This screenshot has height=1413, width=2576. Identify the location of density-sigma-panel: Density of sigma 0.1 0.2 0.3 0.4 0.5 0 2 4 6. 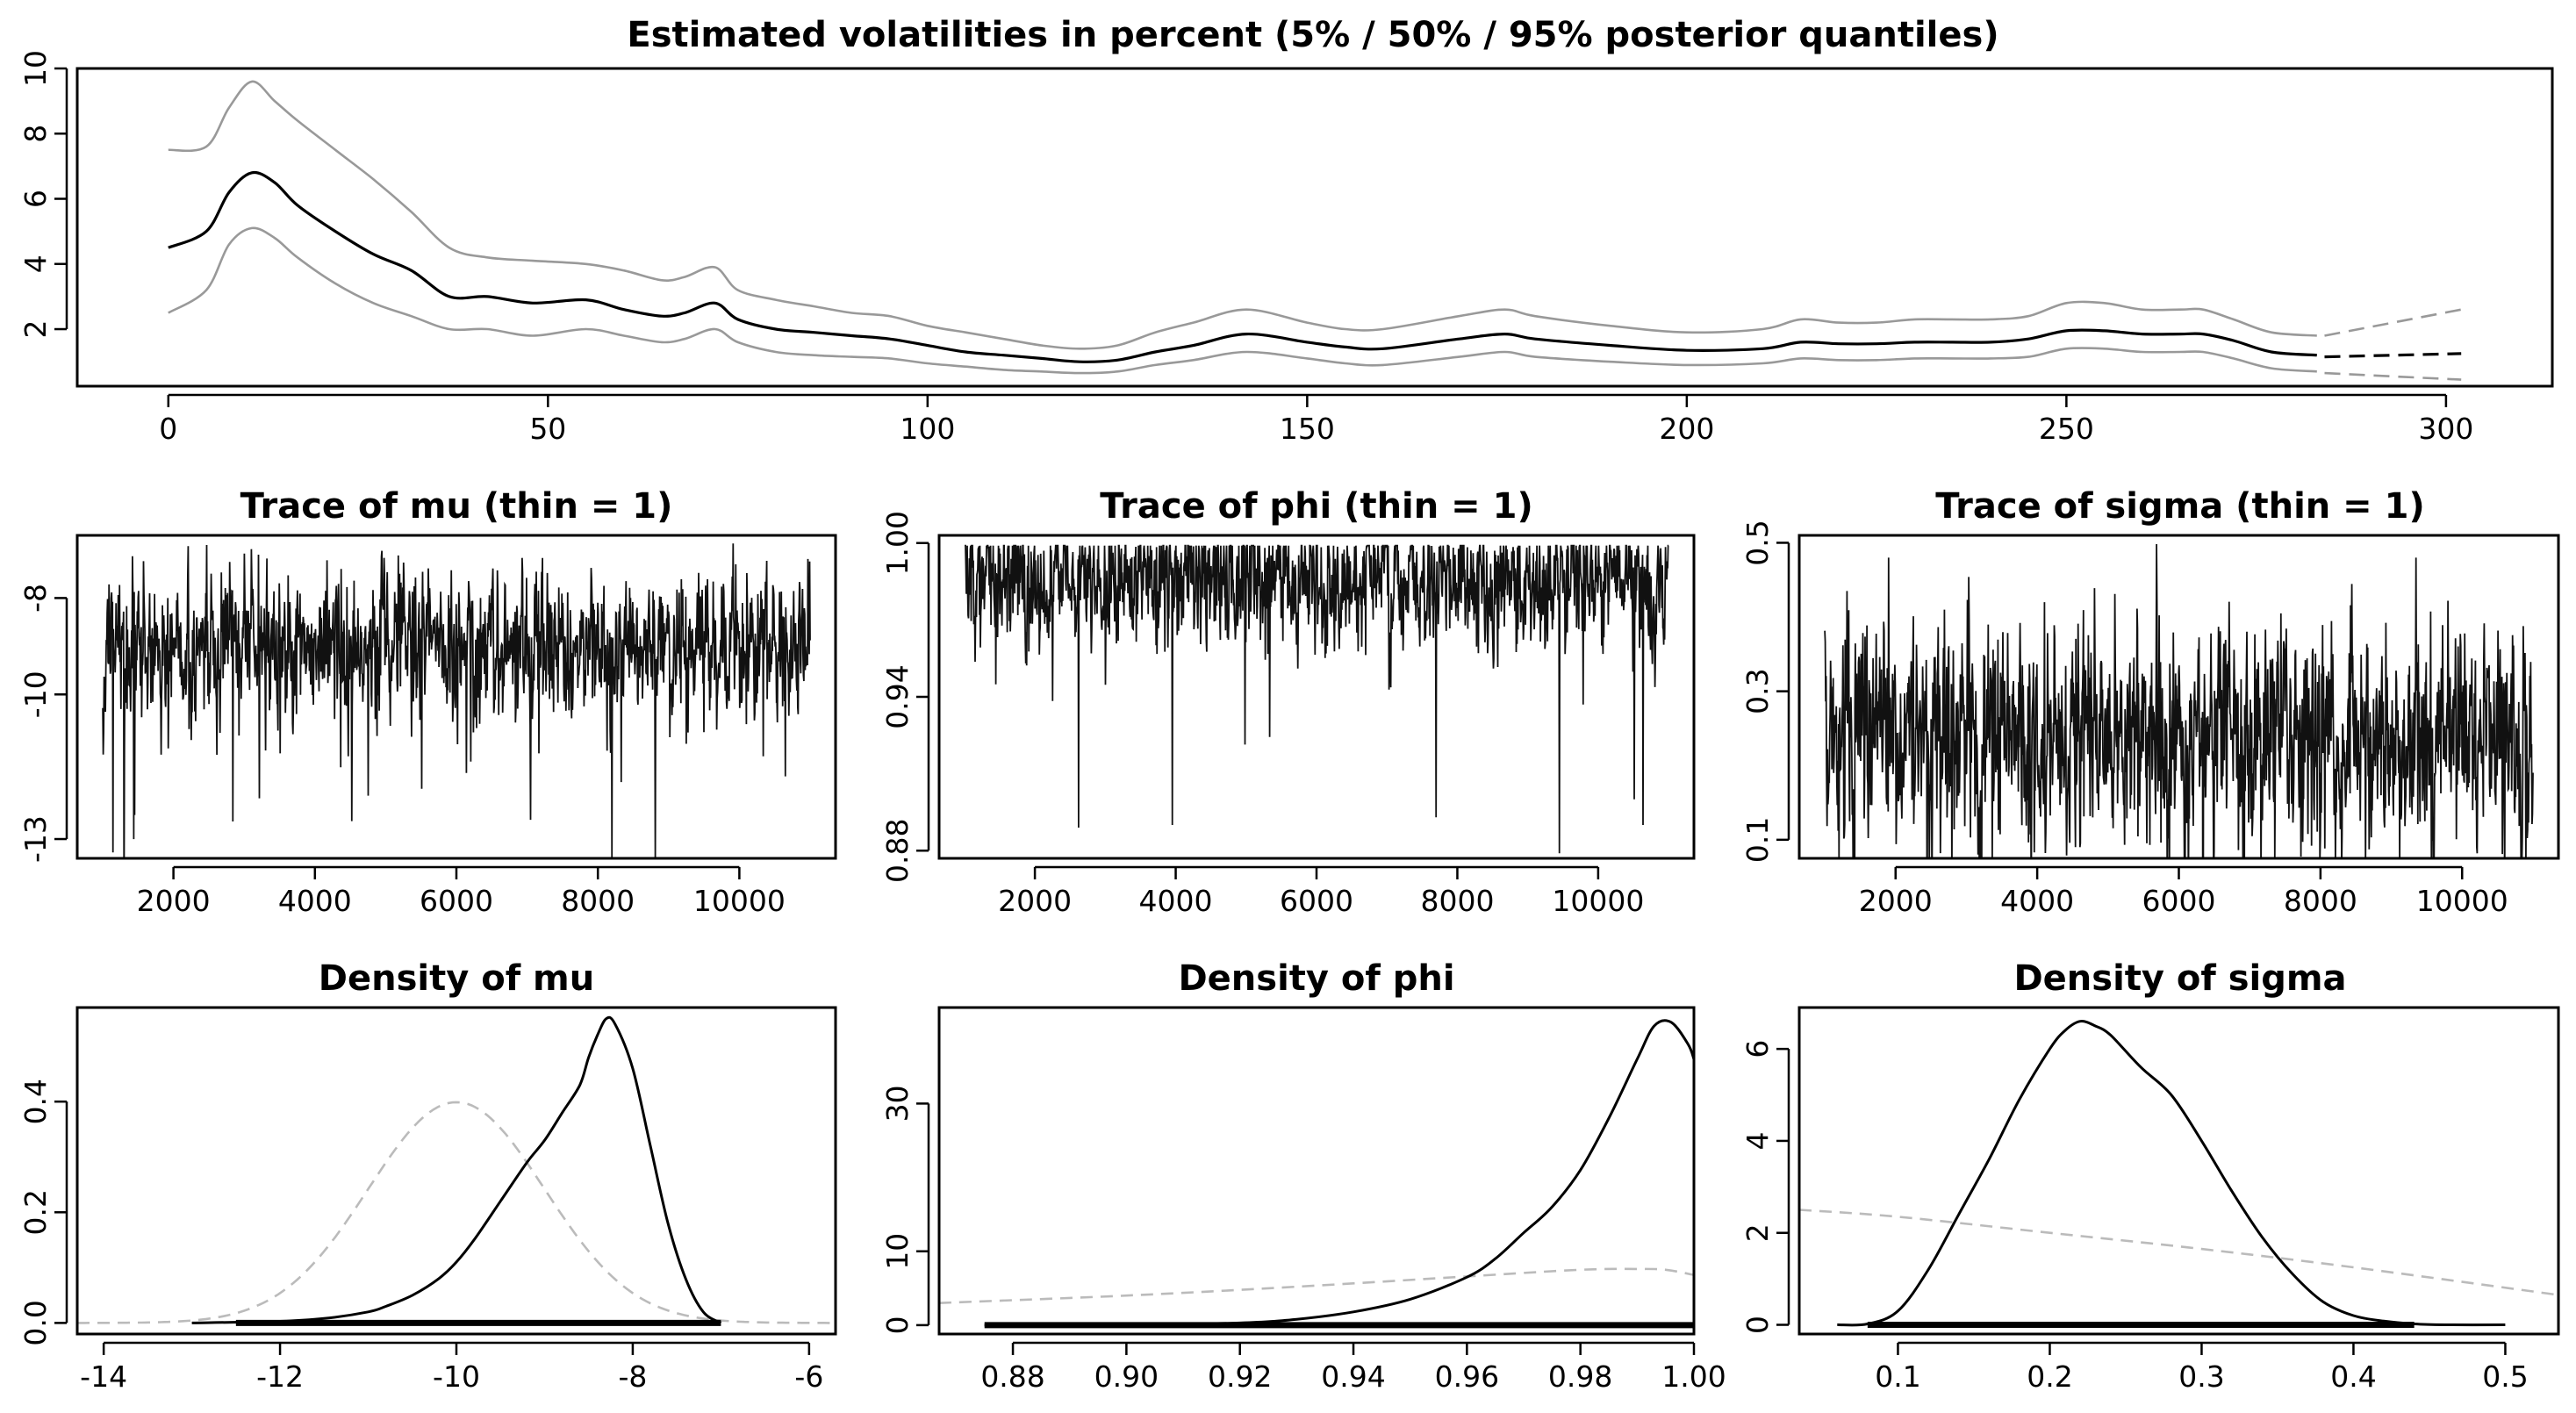
(2150, 1176).